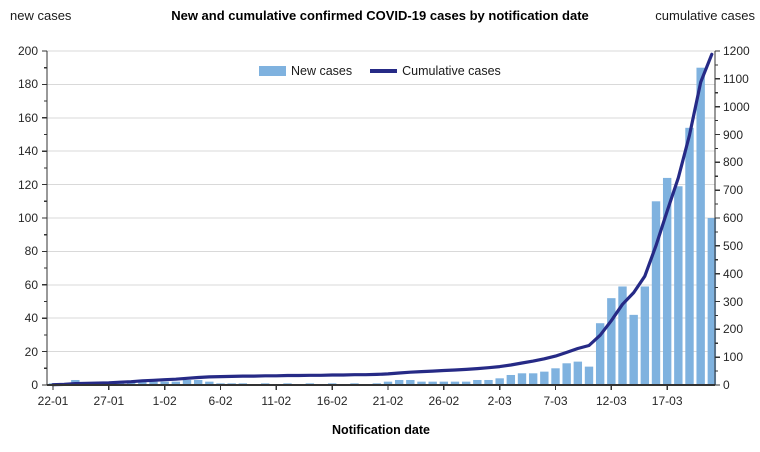  I want to click on y-axis-right-tick-label: 100, so click(733, 357).